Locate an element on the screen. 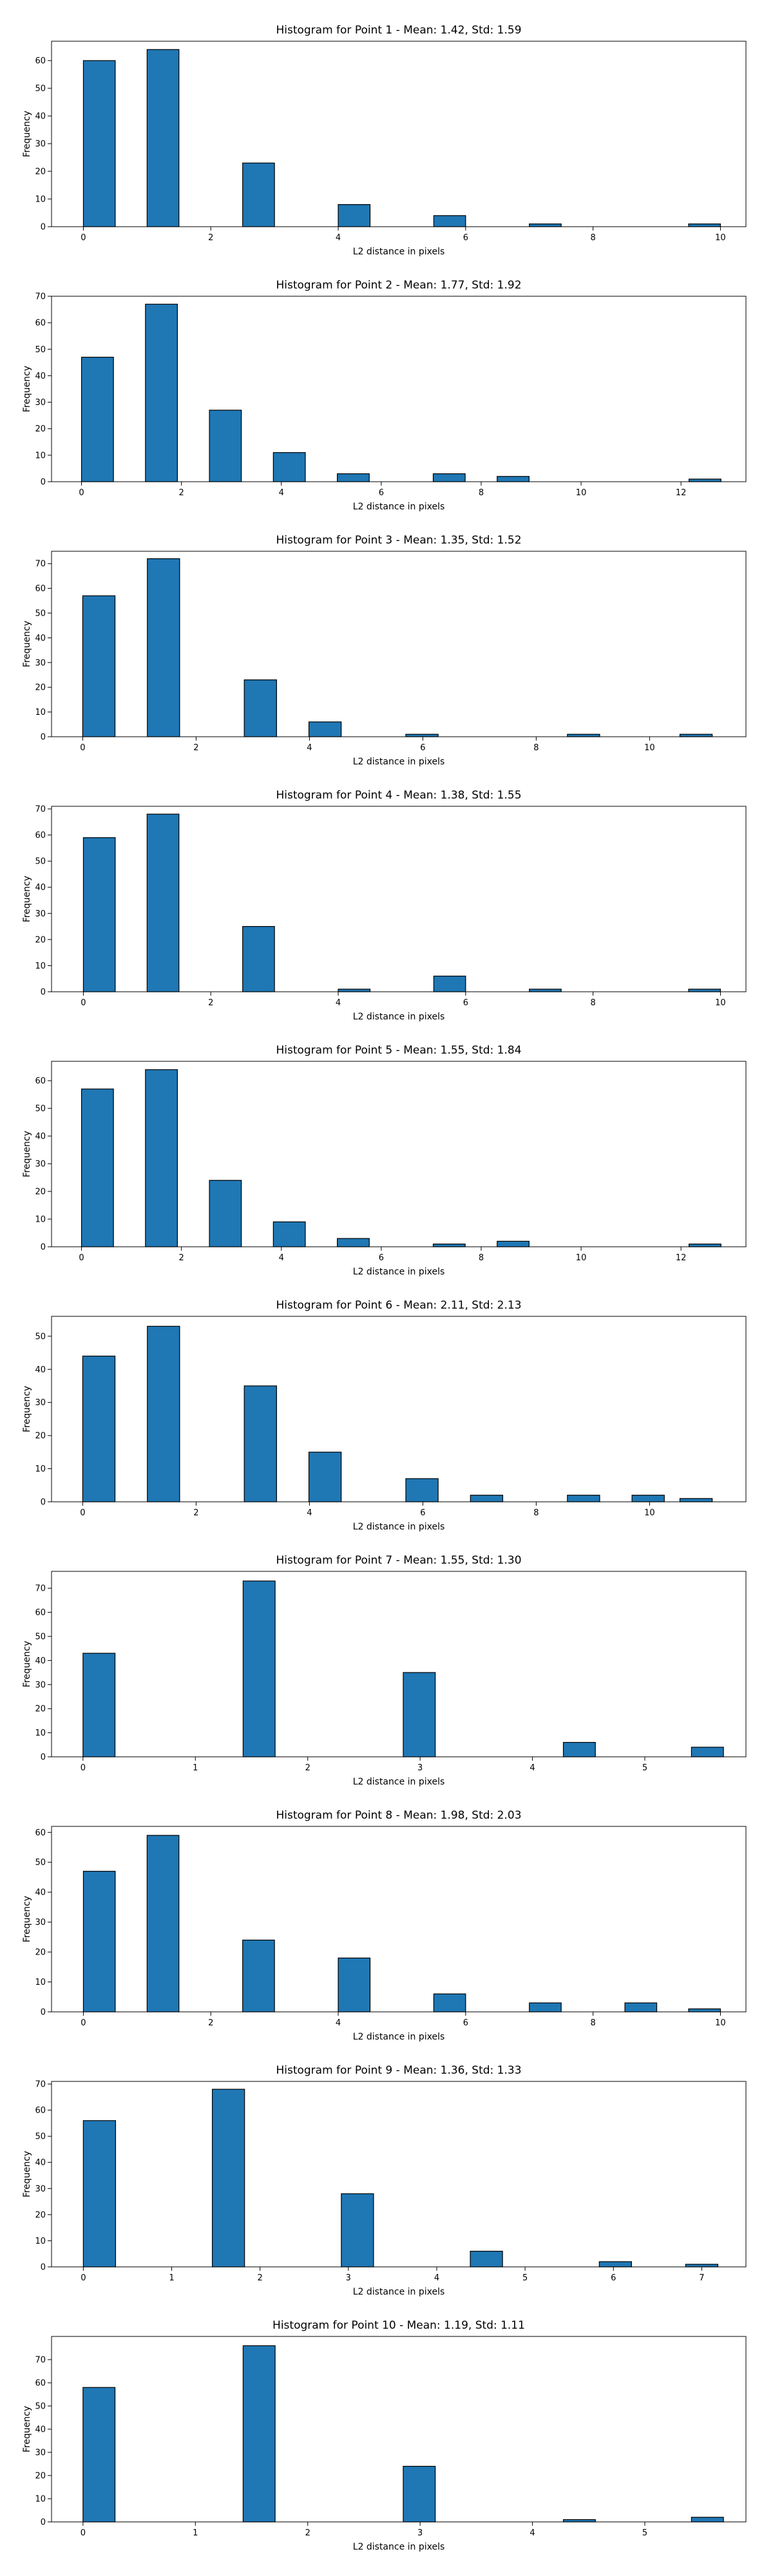 The height and width of the screenshot is (2576, 773). x-tick-label: 1 is located at coordinates (172, 2278).